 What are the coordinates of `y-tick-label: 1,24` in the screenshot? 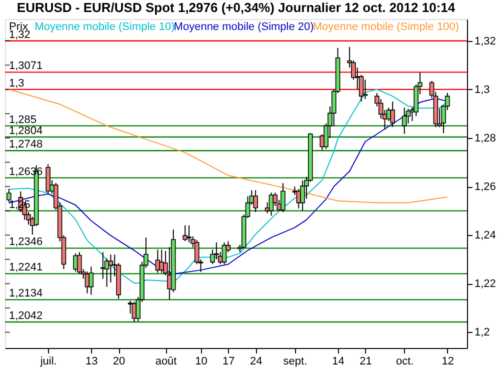 It's located at (485, 236).